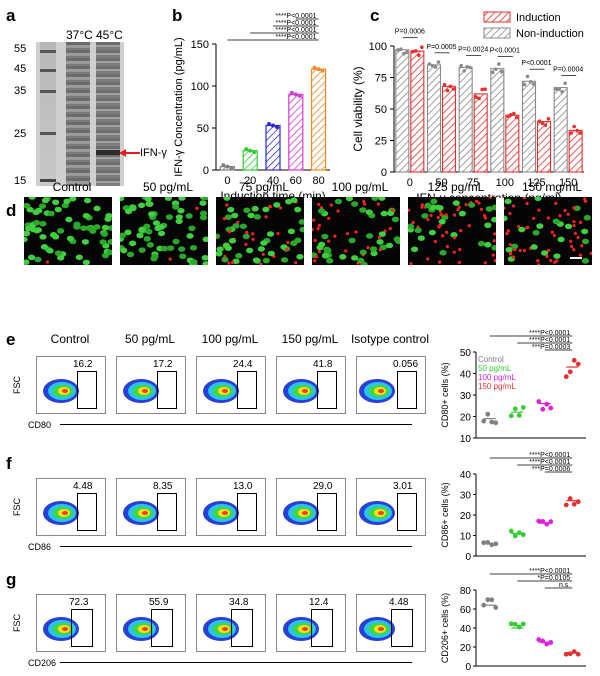 The height and width of the screenshot is (676, 600). Describe the element at coordinates (497, 377) in the screenshot. I see `e-legend-label: 100 pg/mL` at that location.